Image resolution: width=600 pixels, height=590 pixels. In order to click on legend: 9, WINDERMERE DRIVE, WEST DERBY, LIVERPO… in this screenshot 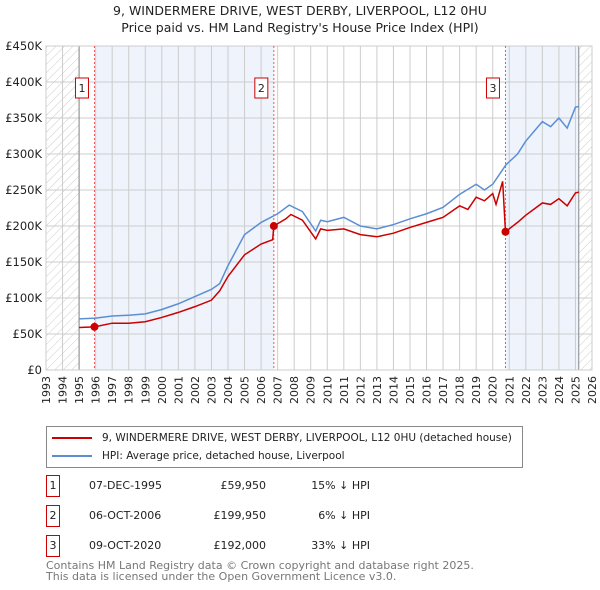, I will do `click(284, 447)`.